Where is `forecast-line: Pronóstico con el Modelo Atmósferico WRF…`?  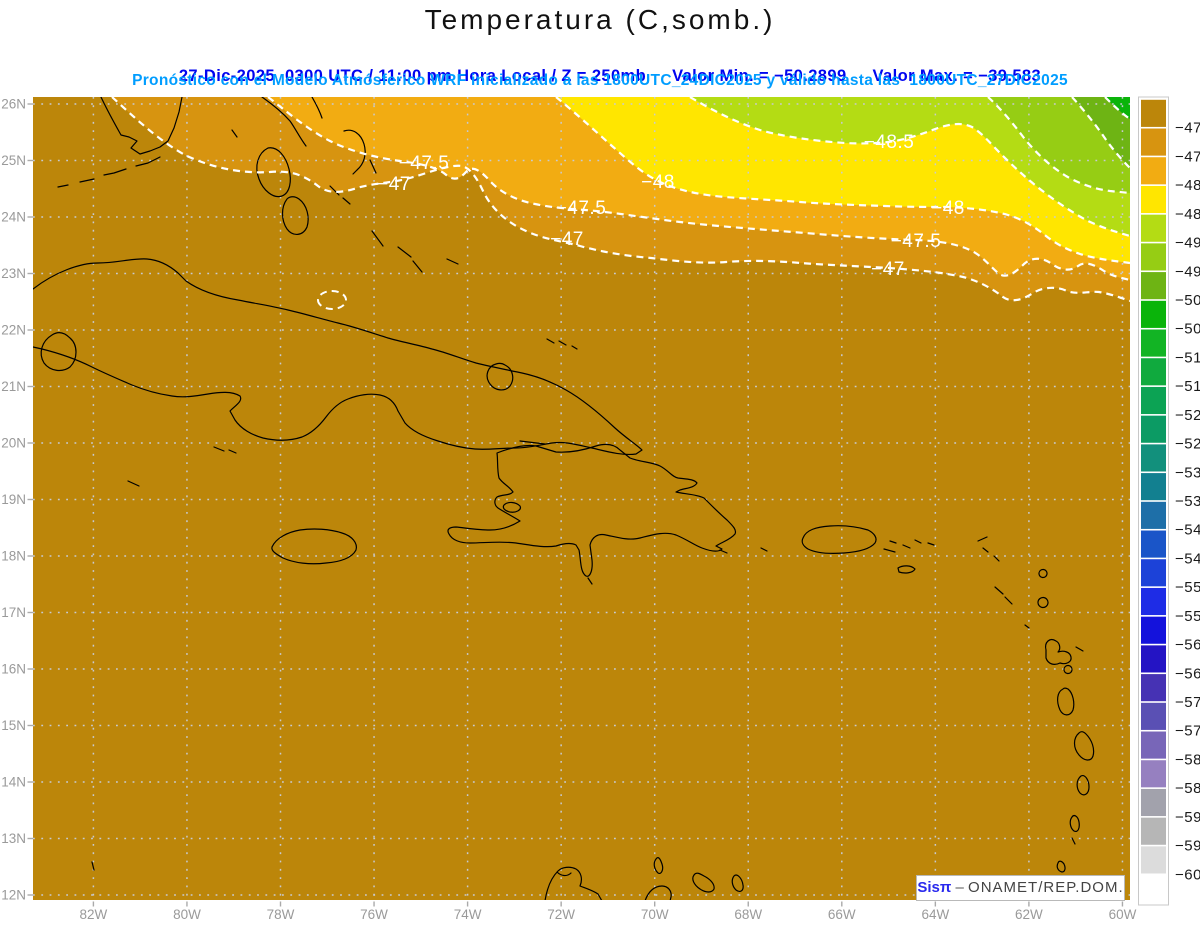
forecast-line: Pronóstico con el Modelo Atmósferico WRF… is located at coordinates (600, 80).